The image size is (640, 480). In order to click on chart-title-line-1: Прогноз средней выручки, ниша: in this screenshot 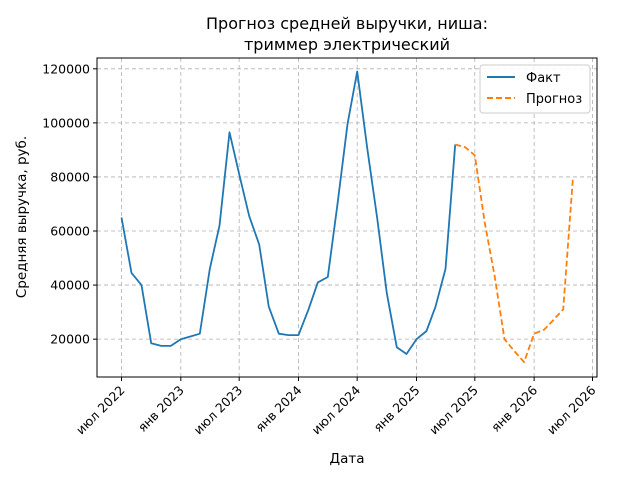, I will do `click(347, 23)`.